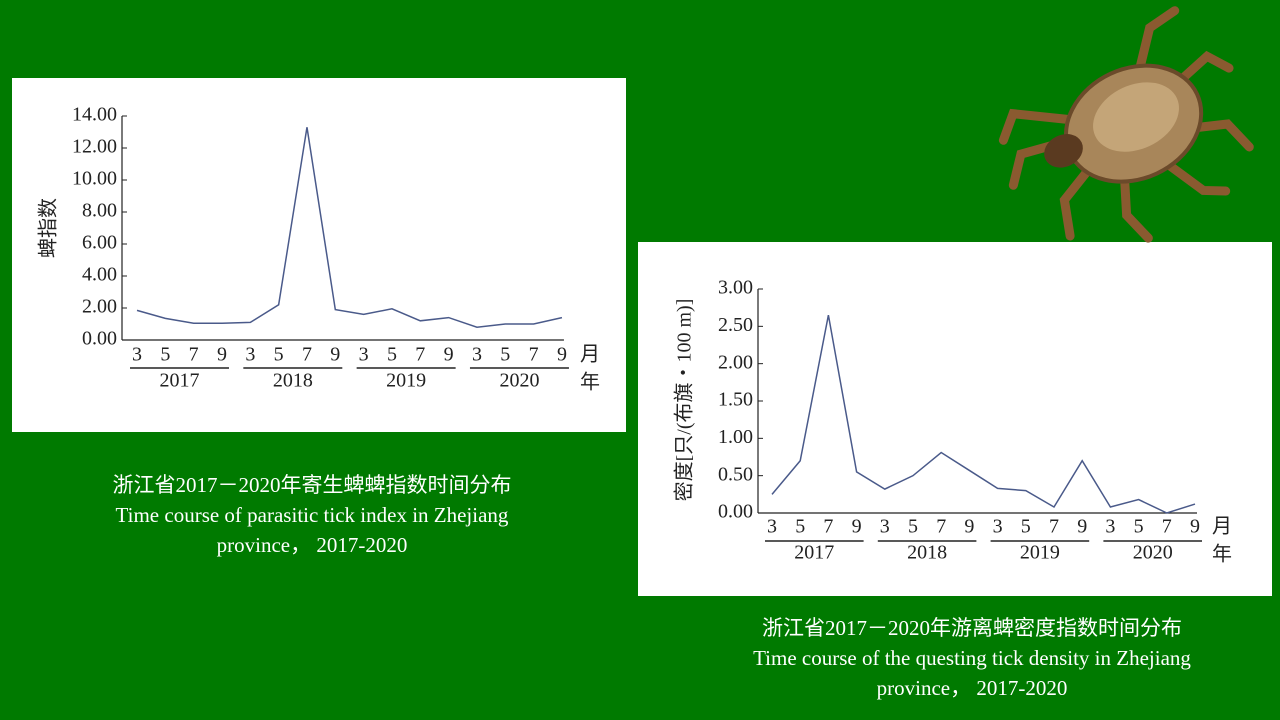  What do you see at coordinates (735, 400) in the screenshot?
I see `y-tick-label: 1.50` at bounding box center [735, 400].